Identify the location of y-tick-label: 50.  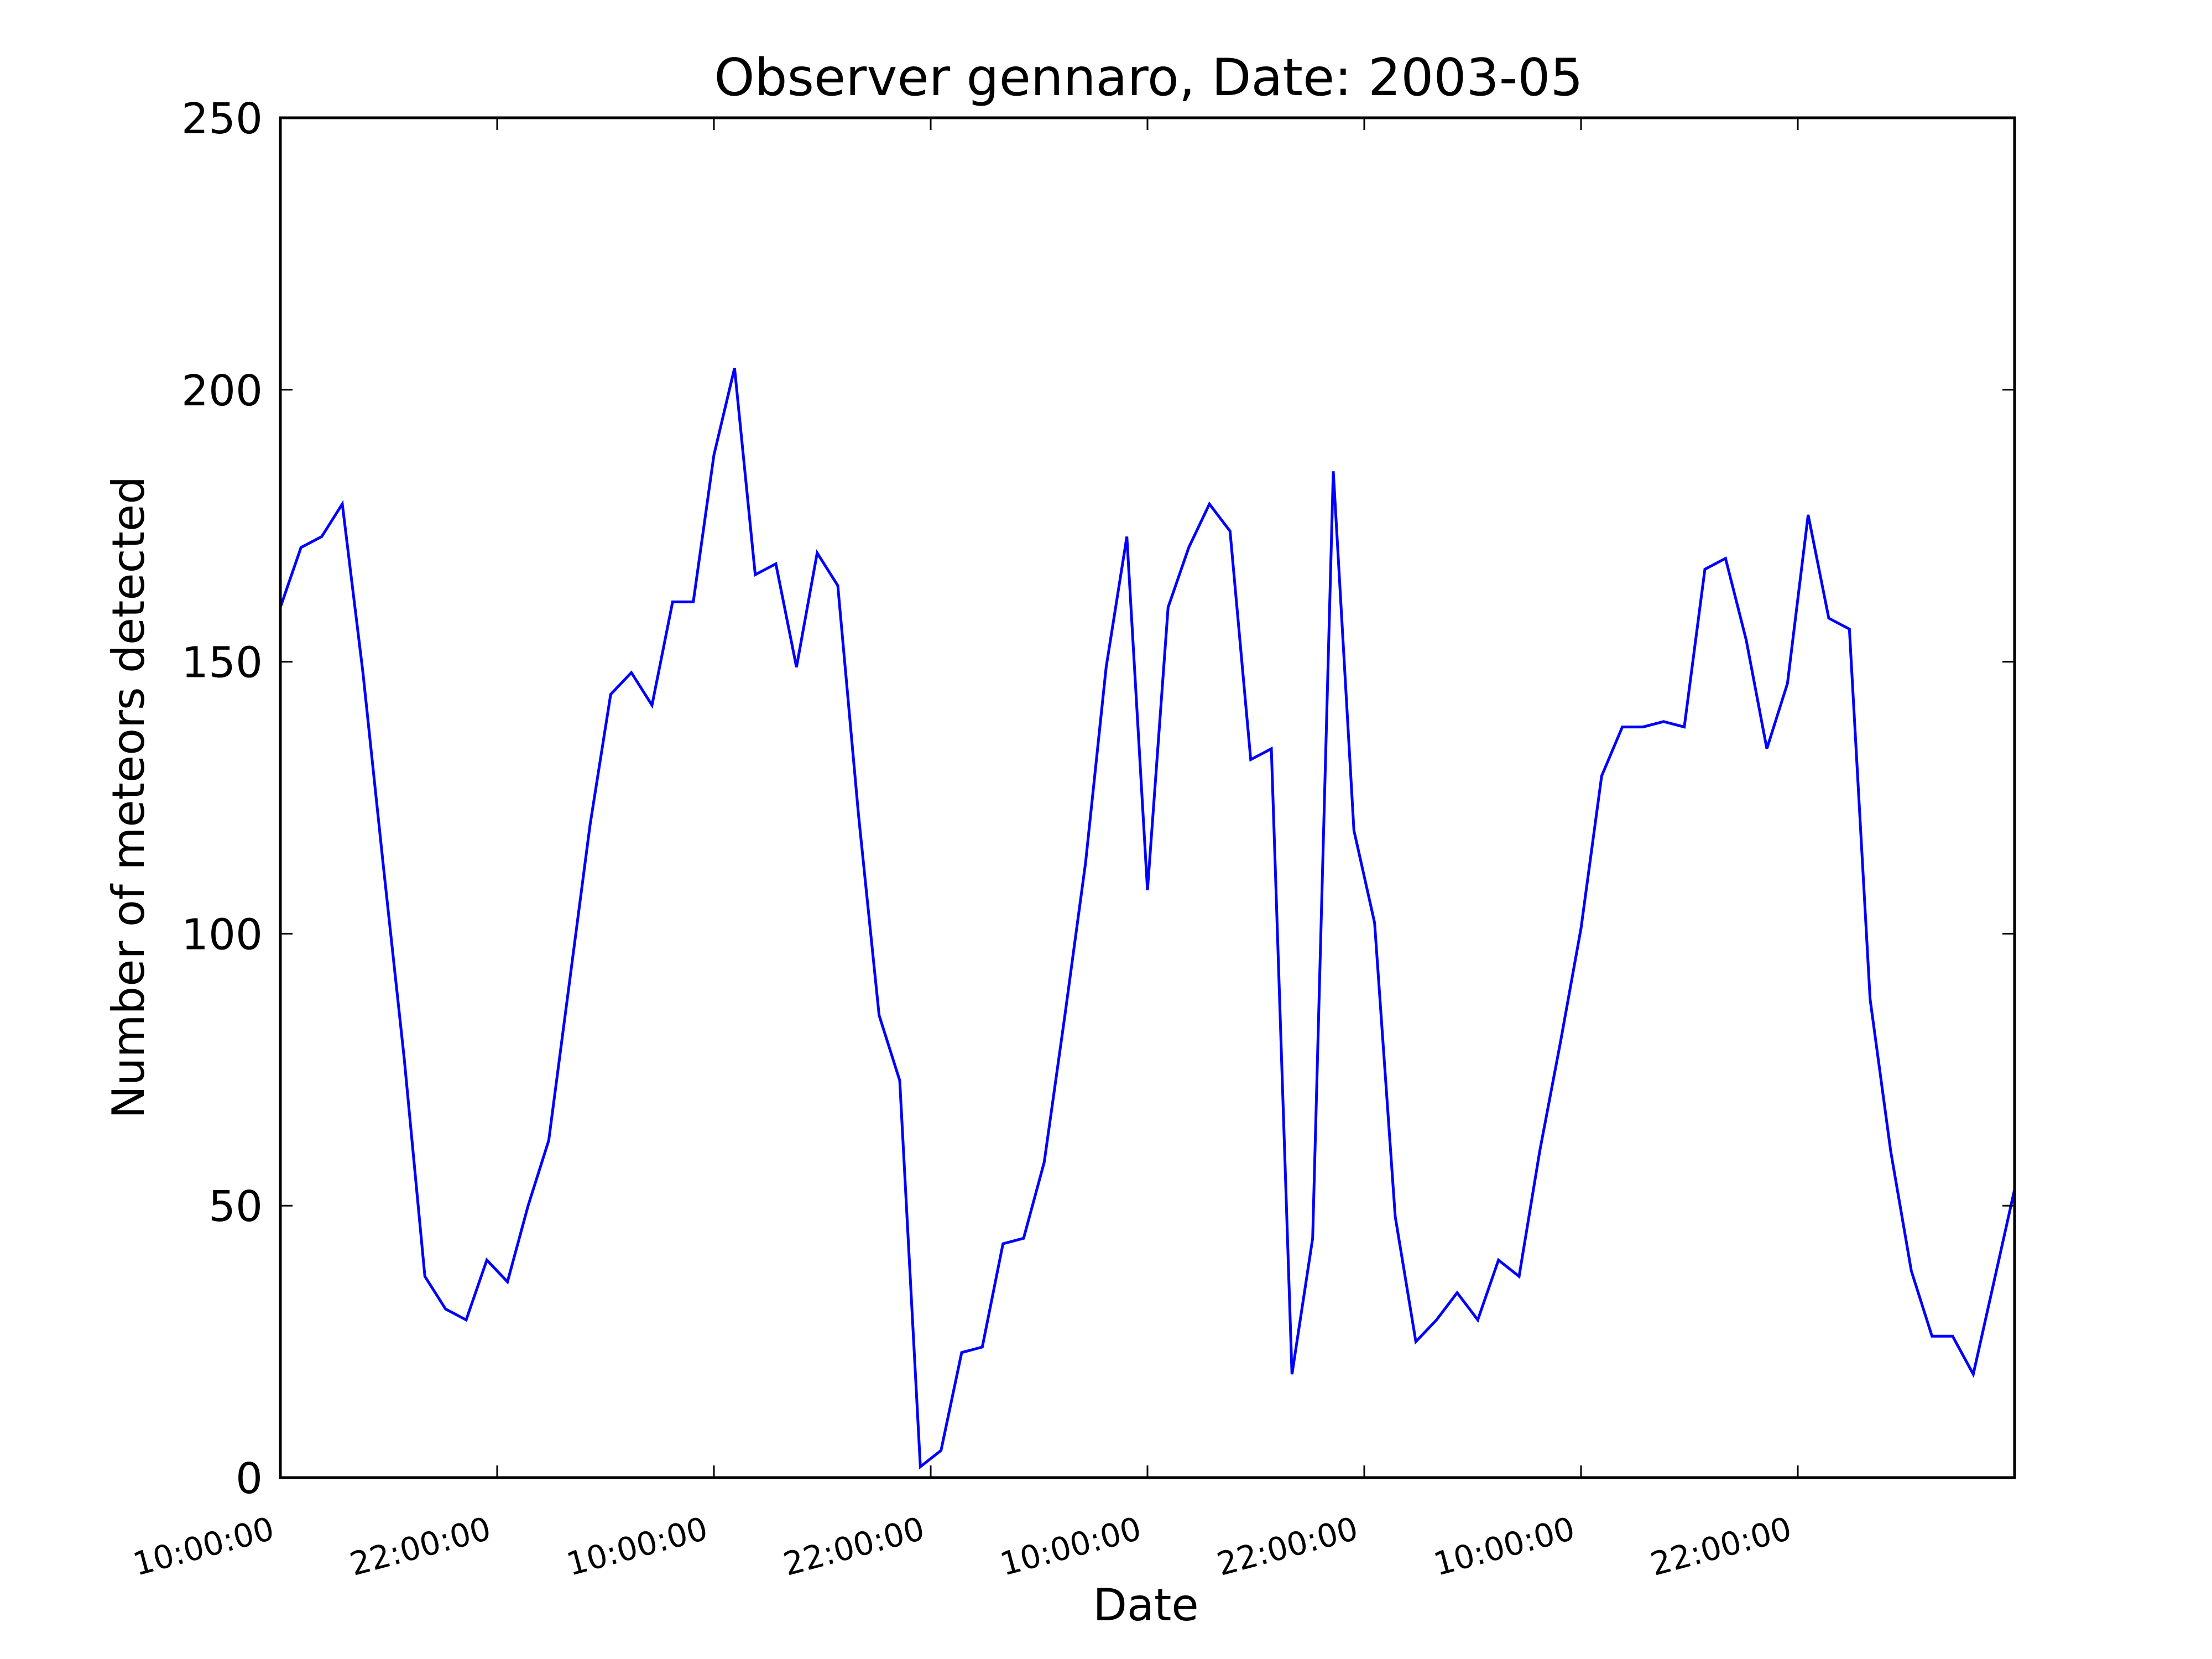
(236, 1207).